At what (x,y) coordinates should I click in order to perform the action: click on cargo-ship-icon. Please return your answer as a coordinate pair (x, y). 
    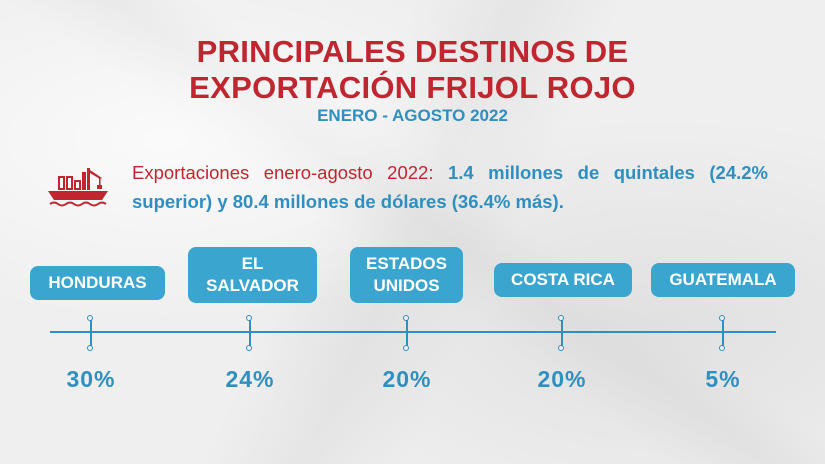
    Looking at the image, I should click on (78, 187).